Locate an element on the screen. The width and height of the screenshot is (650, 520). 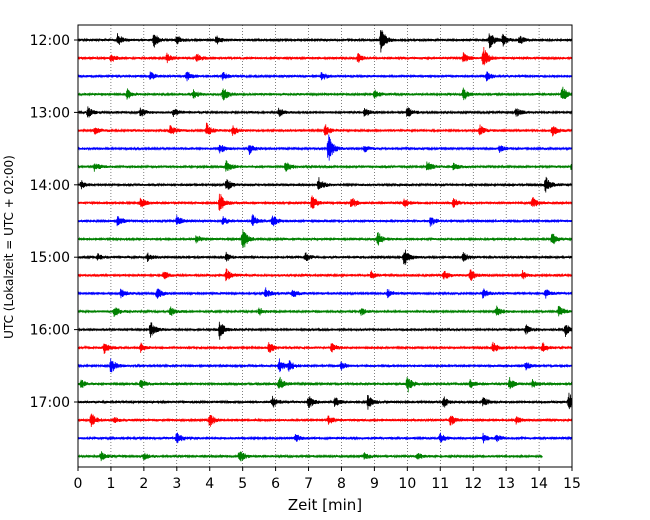
y-axis-ticks: 12:00 13:00 14:00 15:00 16:00 17:00 is located at coordinates (54, 222).